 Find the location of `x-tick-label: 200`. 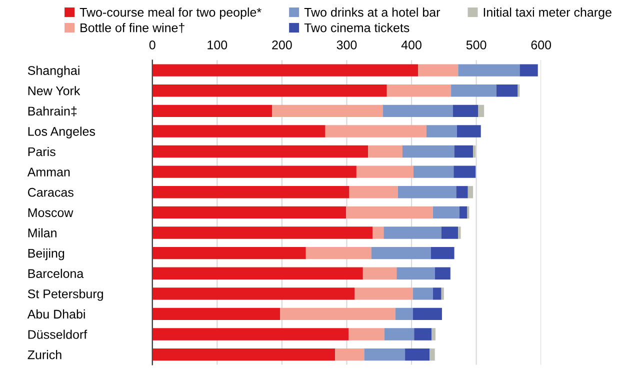

x-tick-label: 200 is located at coordinates (282, 45).